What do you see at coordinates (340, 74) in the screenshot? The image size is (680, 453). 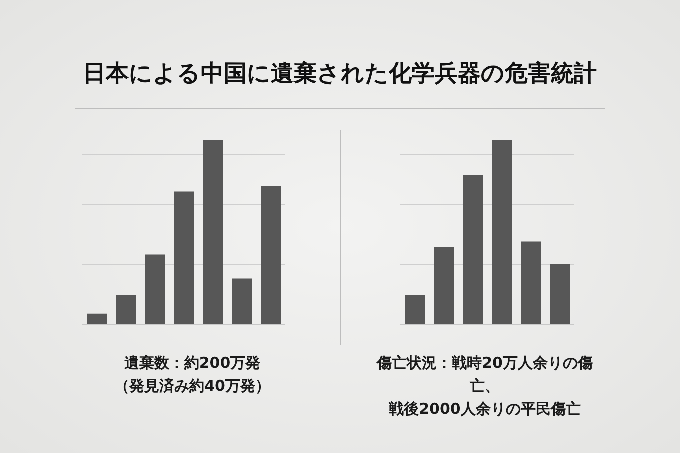 I see `text: 日本による中国に遺棄された化学兵器の危害統計` at bounding box center [340, 74].